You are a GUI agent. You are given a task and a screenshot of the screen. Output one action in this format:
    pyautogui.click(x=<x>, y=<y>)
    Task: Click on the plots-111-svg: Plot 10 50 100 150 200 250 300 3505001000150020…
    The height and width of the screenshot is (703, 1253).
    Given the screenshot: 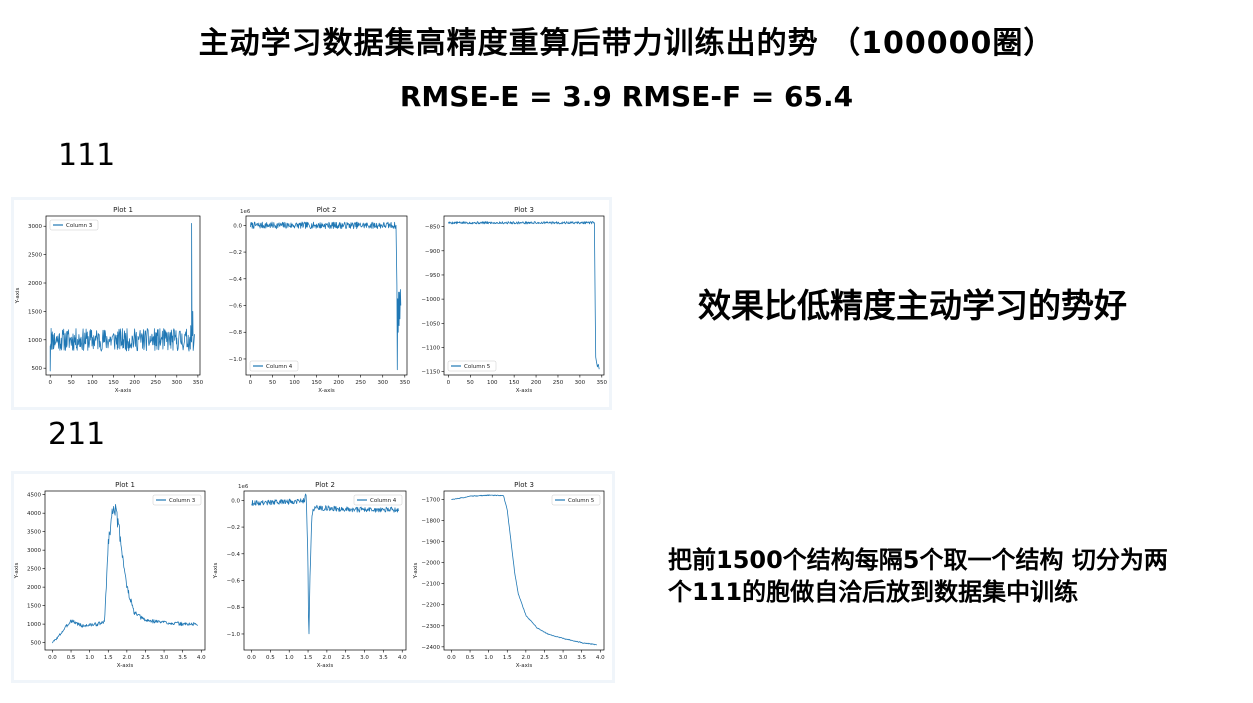 What is the action you would take?
    pyautogui.click(x=311, y=300)
    